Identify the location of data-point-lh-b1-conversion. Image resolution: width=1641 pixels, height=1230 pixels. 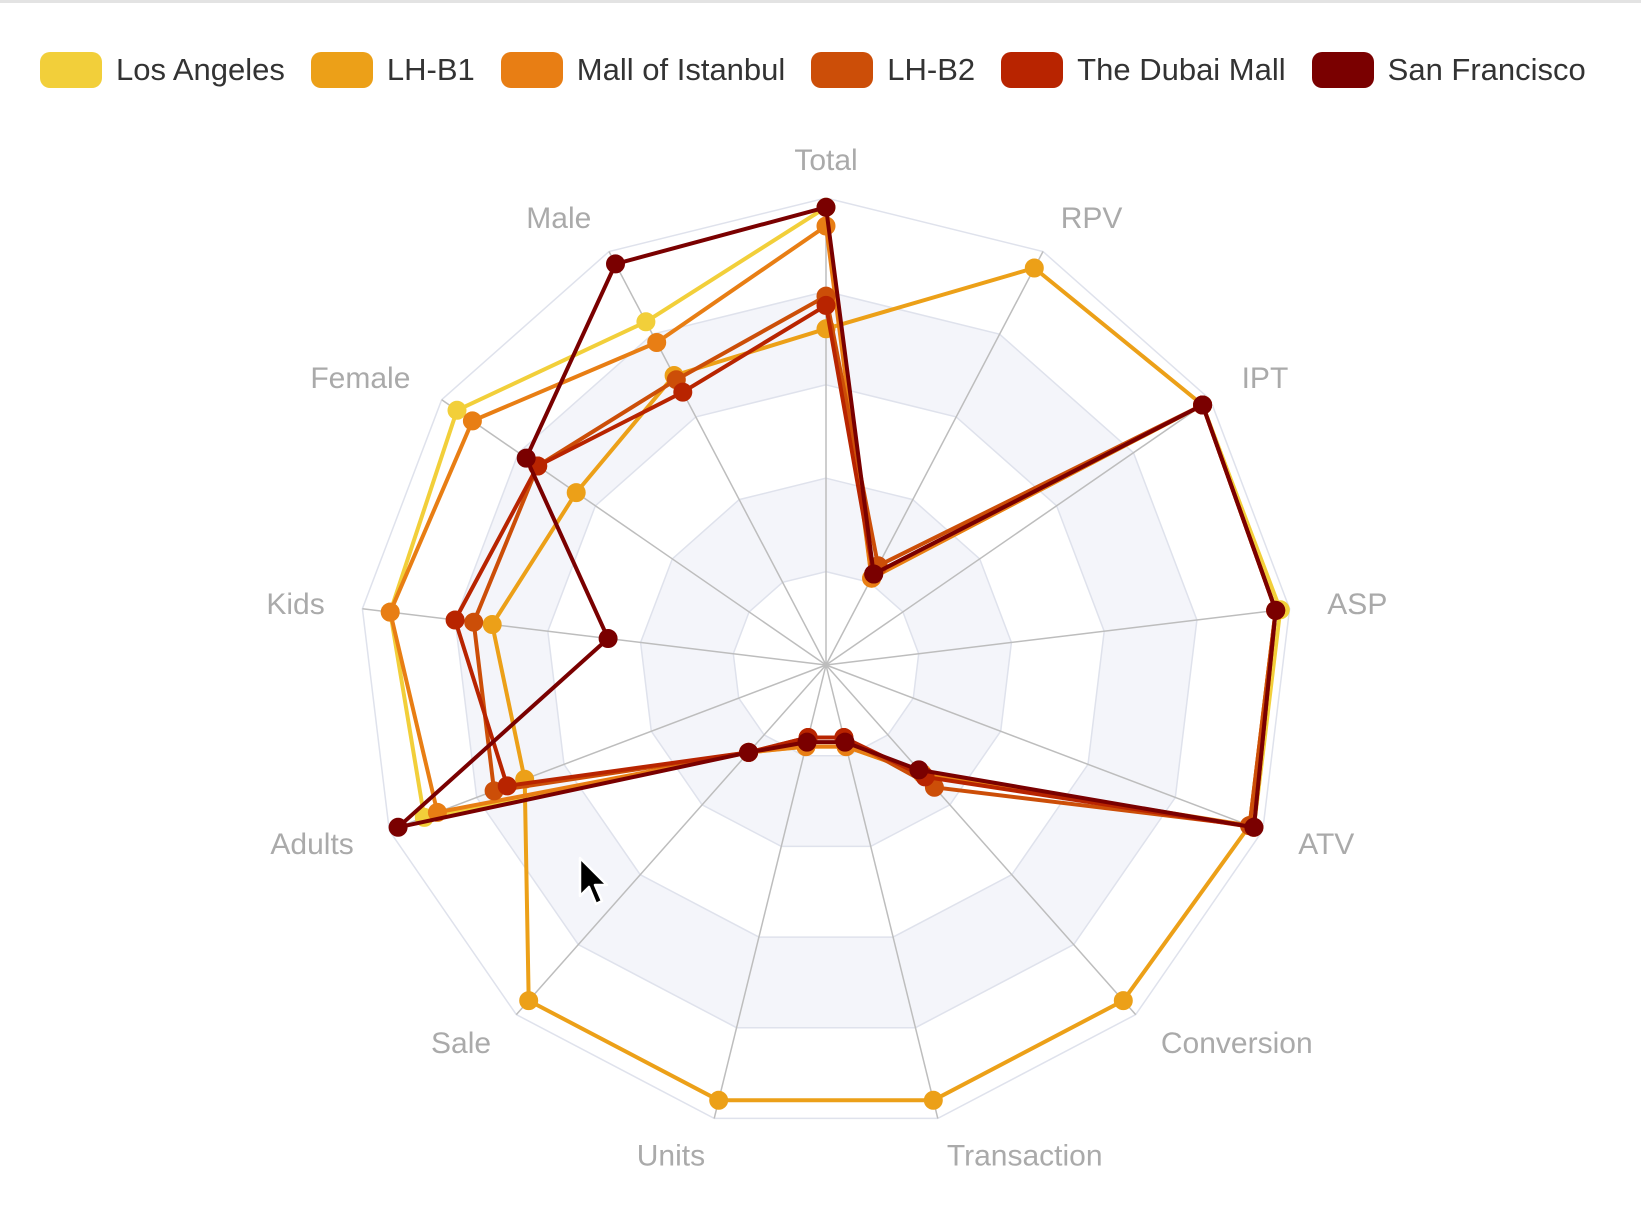
(1123, 1001).